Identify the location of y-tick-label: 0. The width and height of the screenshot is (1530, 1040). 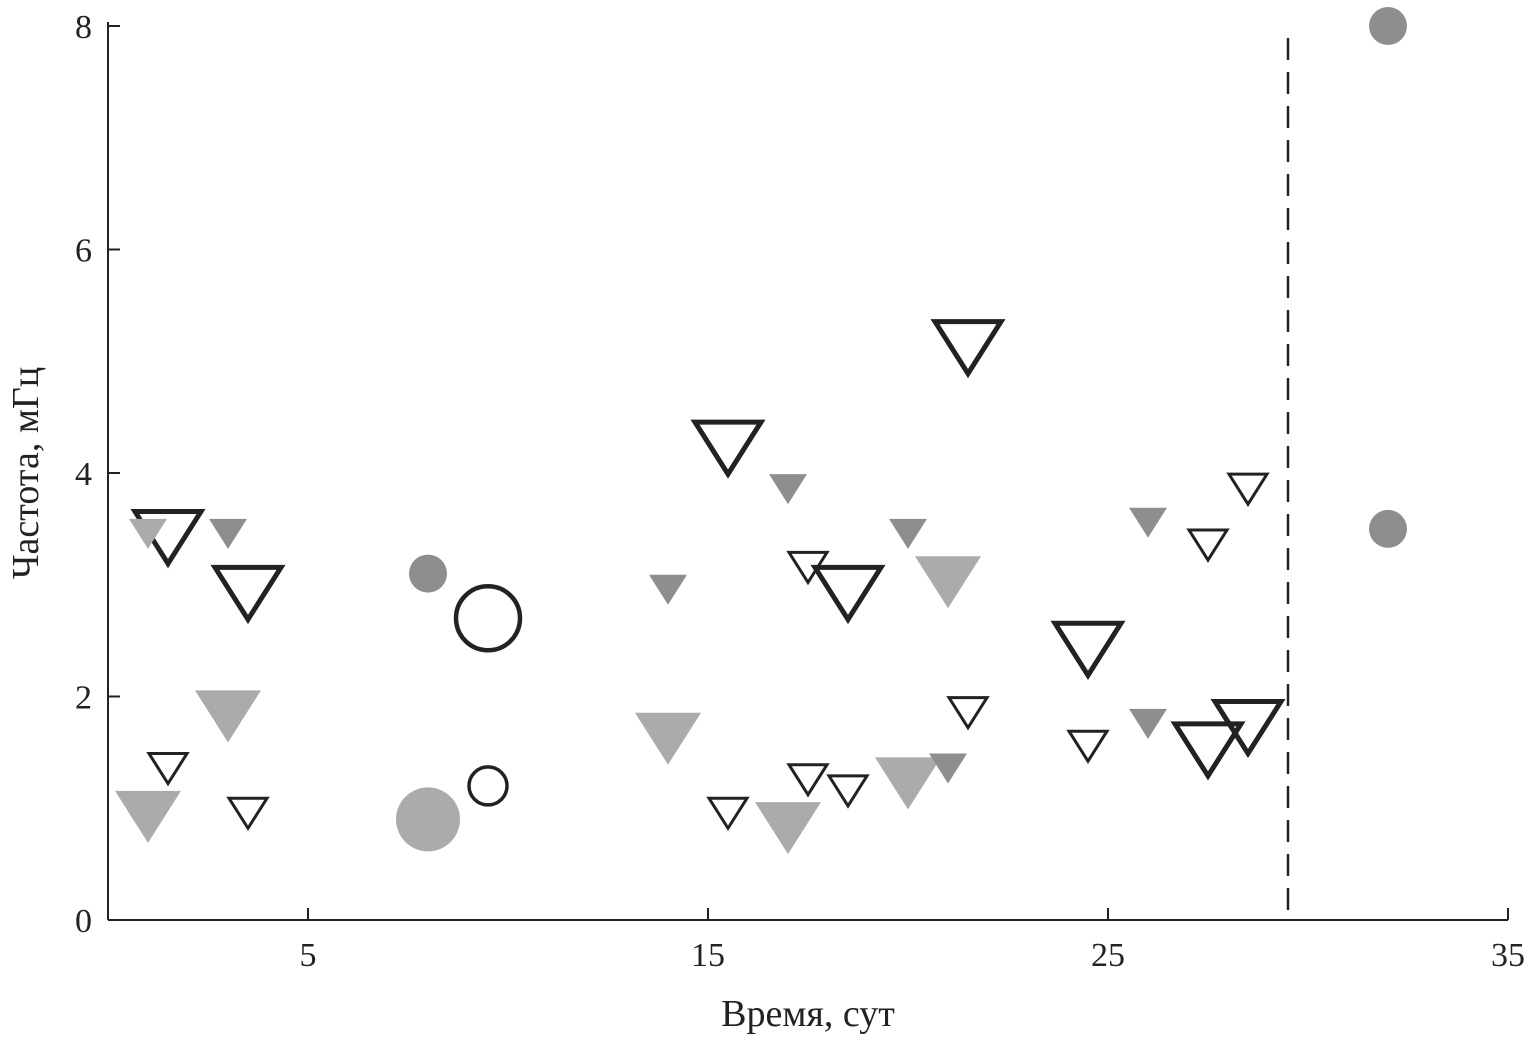
(83, 921).